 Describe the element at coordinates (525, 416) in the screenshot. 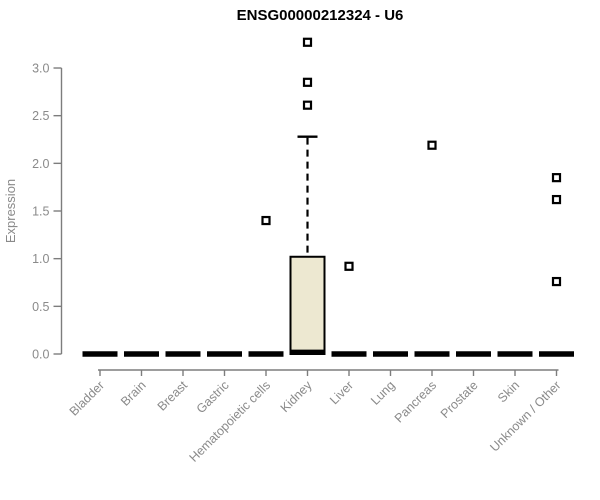

I see `x-tick-label: Unknown / Other` at that location.